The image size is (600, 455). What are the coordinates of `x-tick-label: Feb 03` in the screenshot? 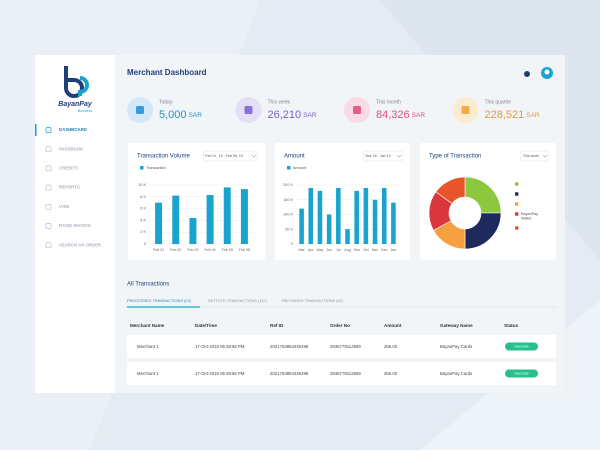 It's located at (192, 250).